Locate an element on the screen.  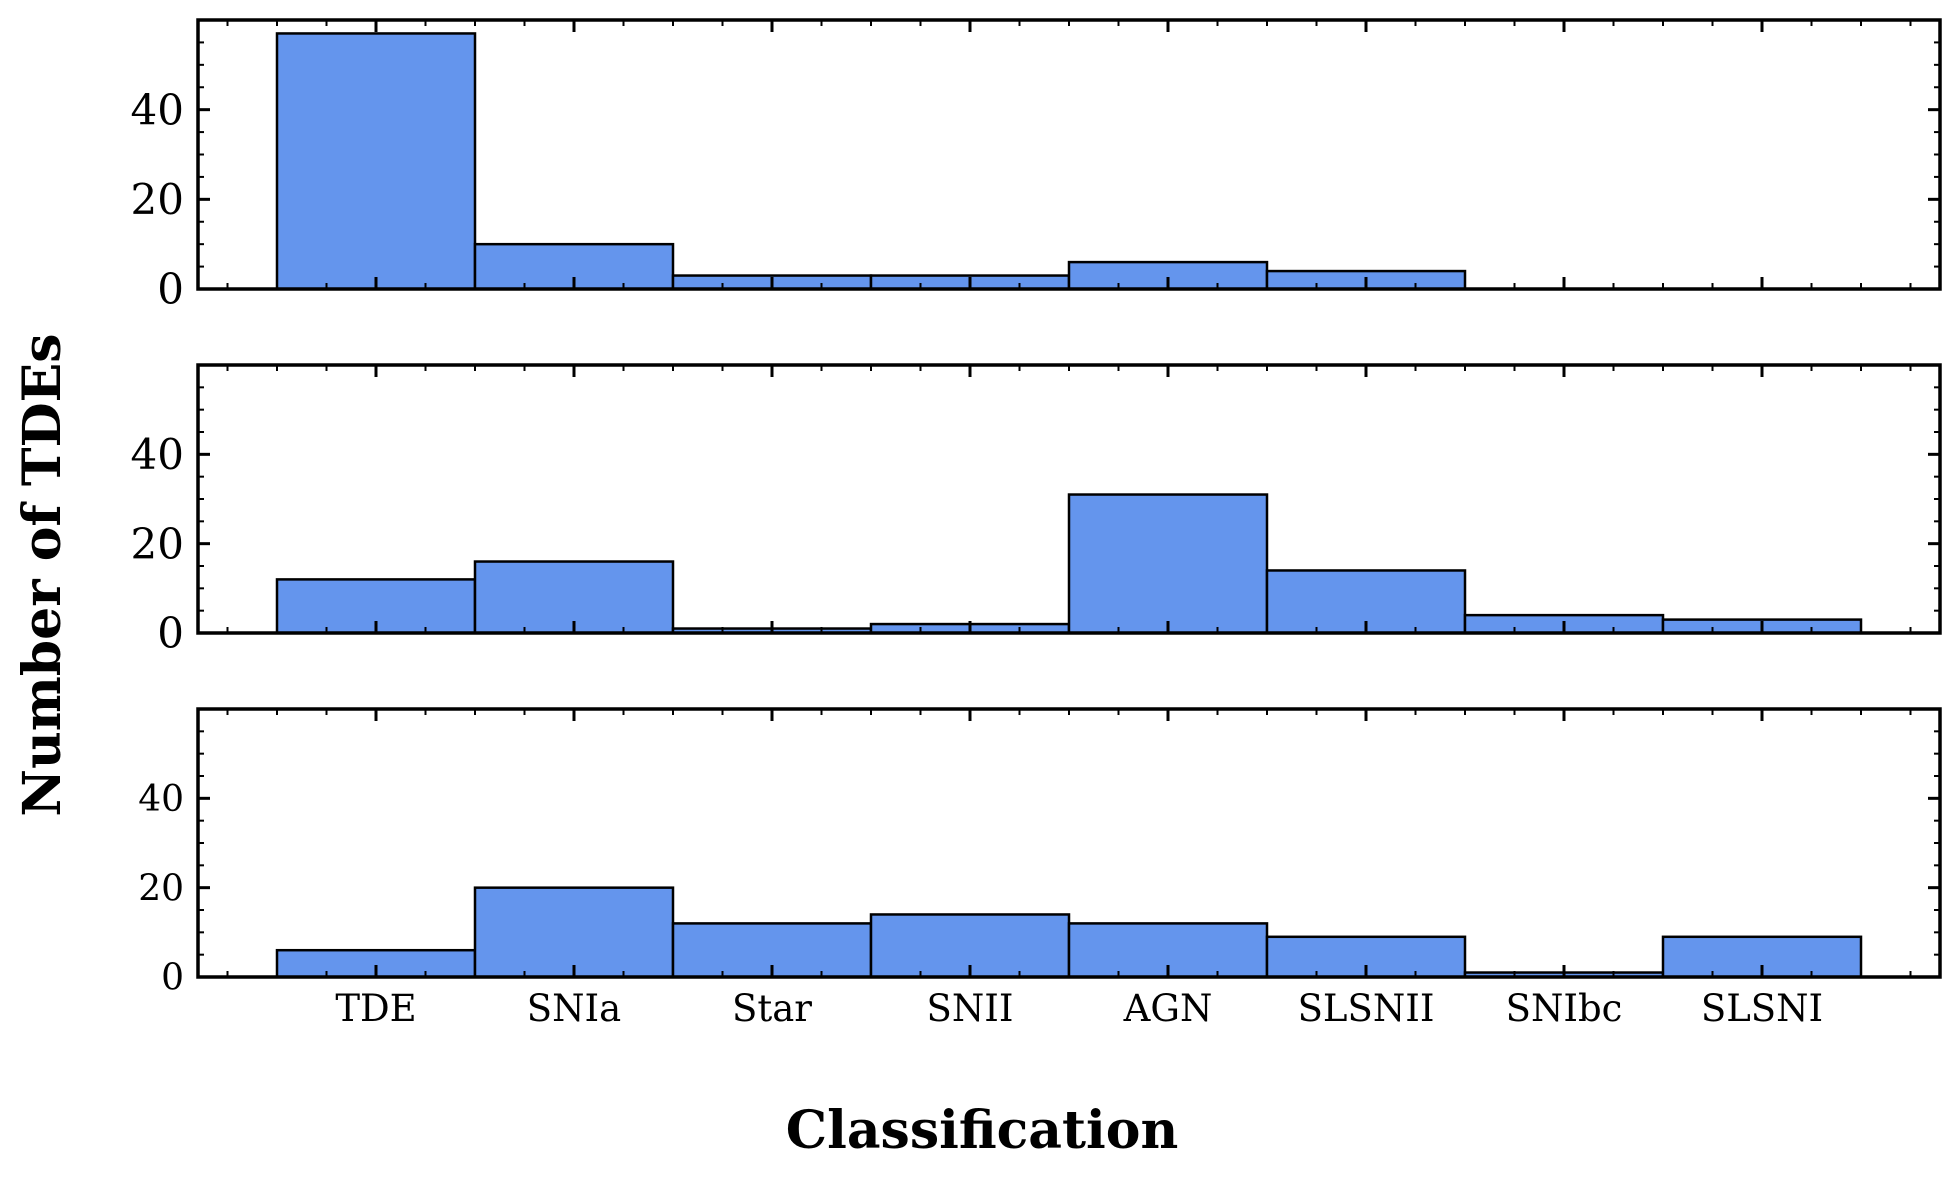
x-tick-label-snibc: SNIbc is located at coordinates (1564, 1008).